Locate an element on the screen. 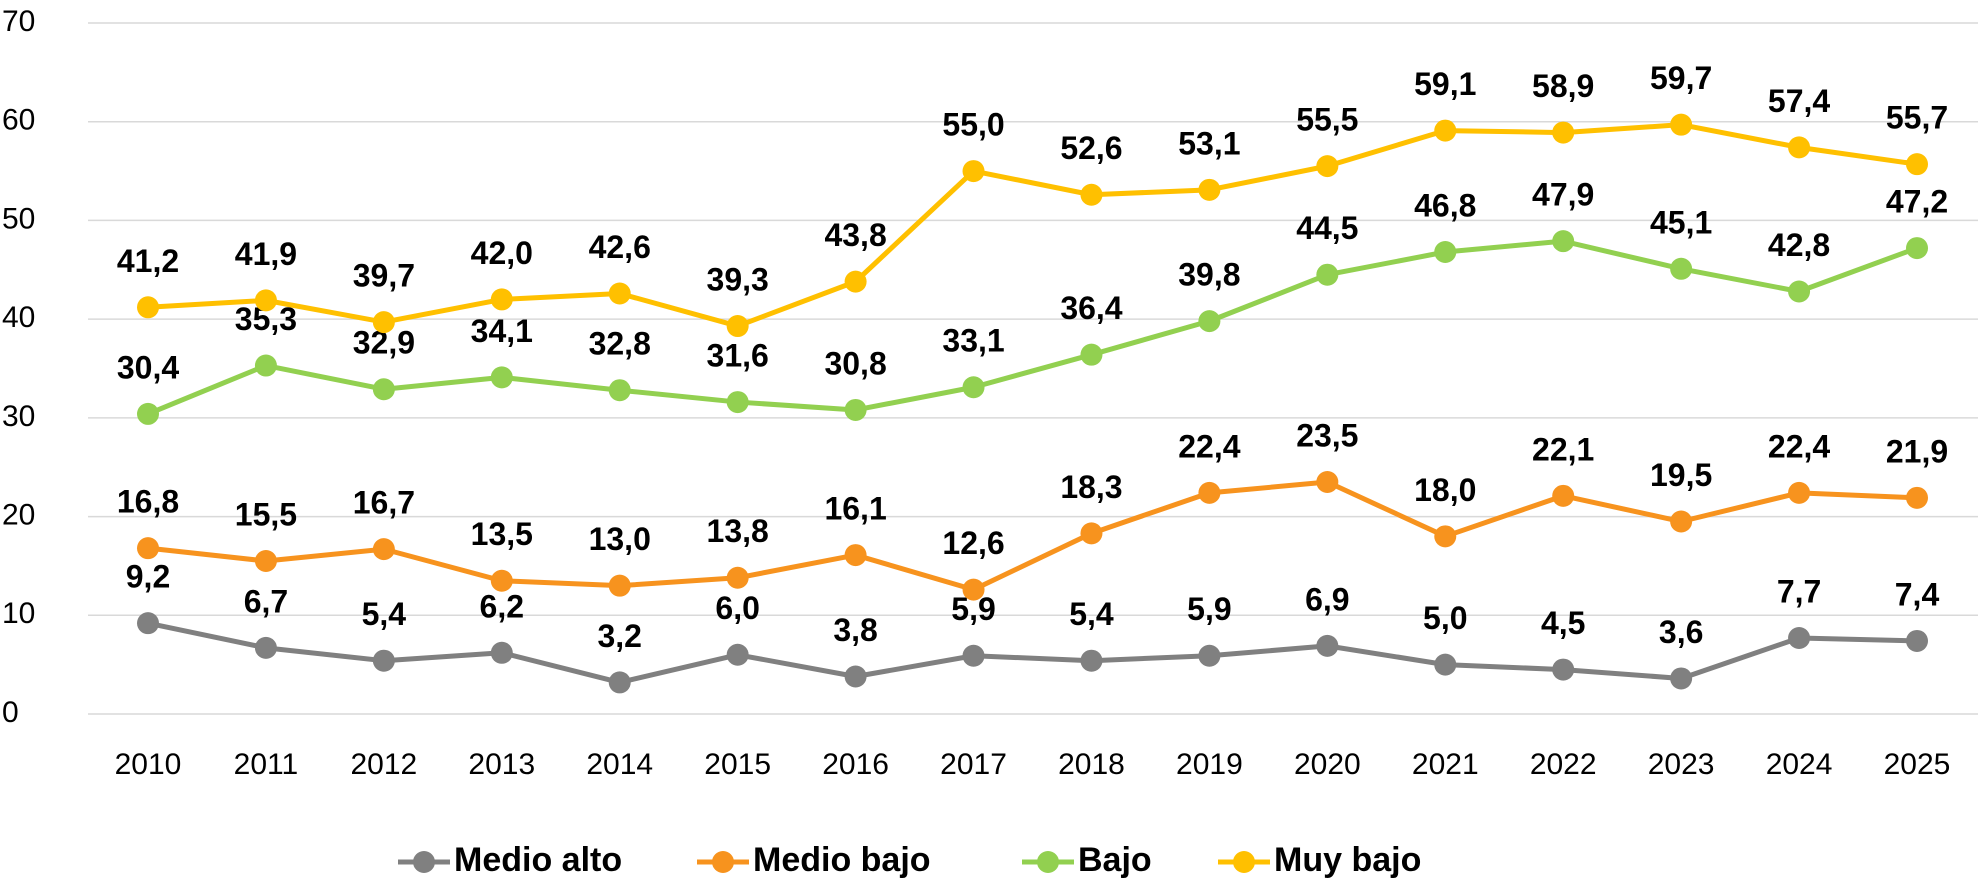  data-label: 30,4 is located at coordinates (148, 367).